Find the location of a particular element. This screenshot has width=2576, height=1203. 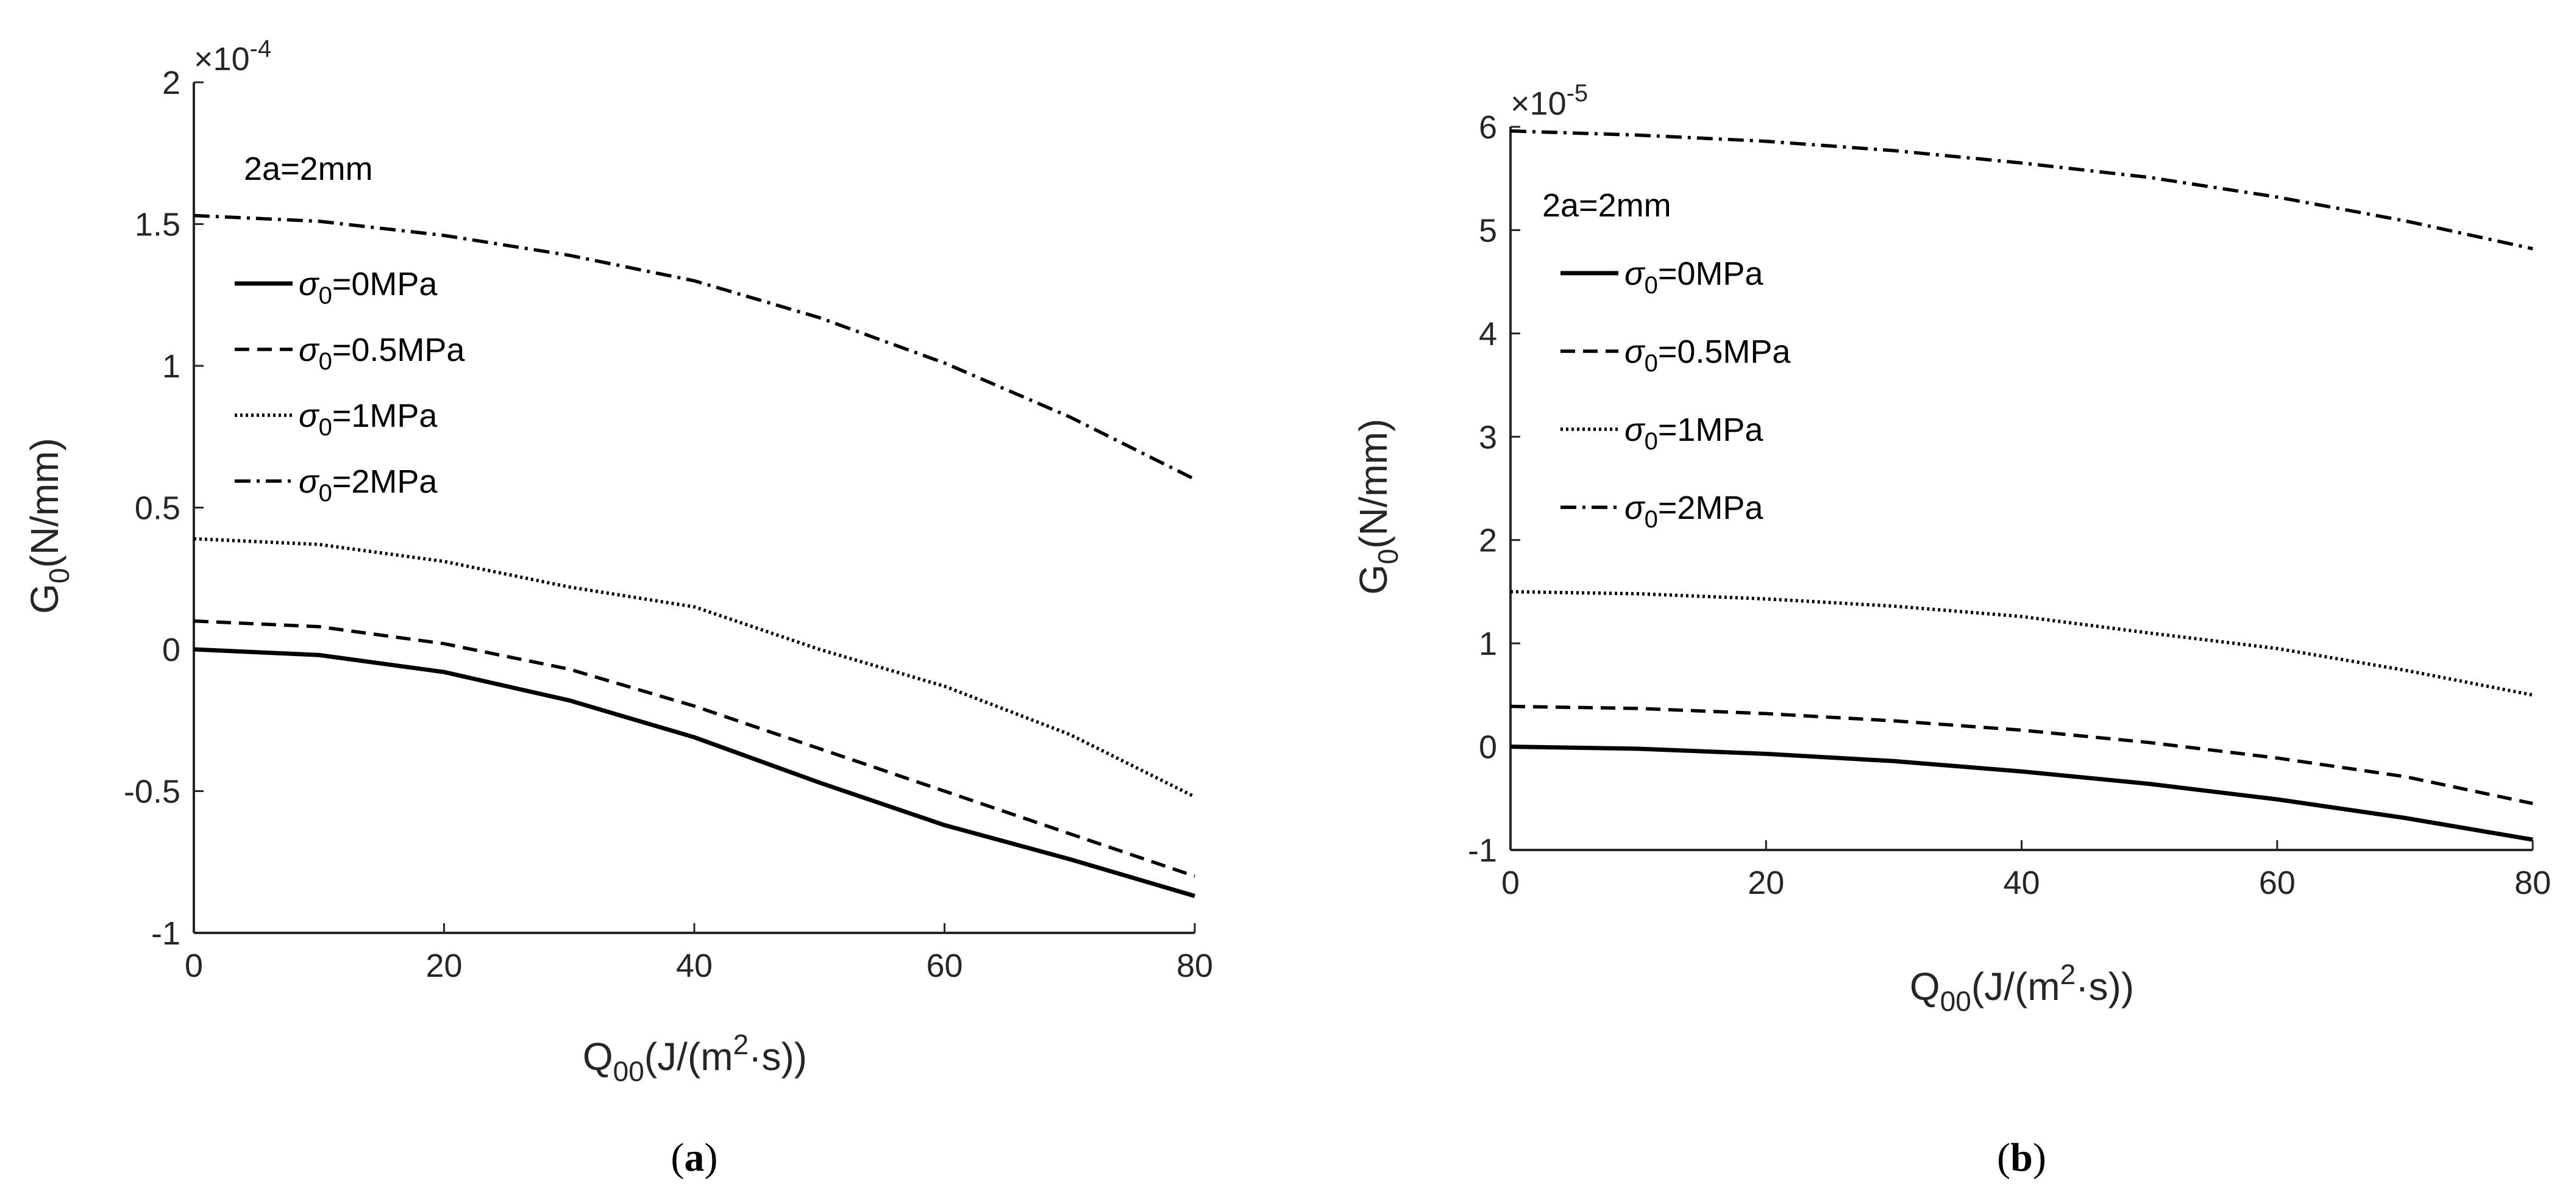

y-tick-label: 0.5 is located at coordinates (157, 508).